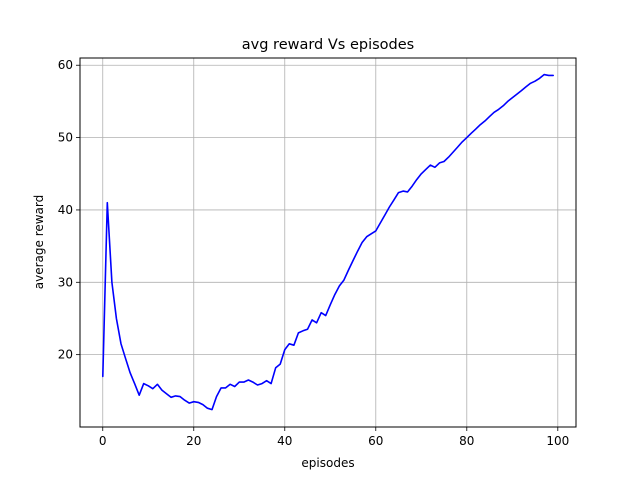  Describe the element at coordinates (328, 45) in the screenshot. I see `chart-title: avg reward Vs episodes` at that location.